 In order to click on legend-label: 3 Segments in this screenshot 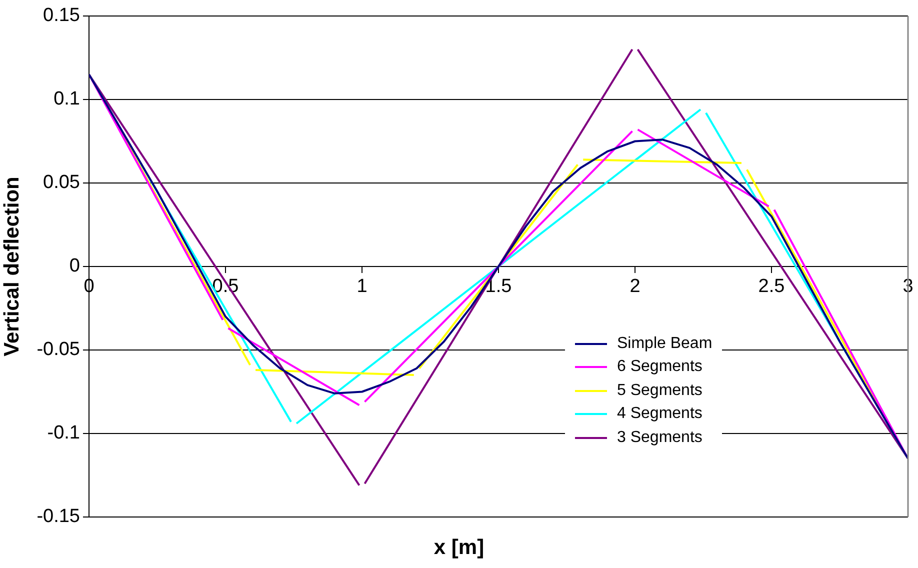, I will do `click(659, 437)`.